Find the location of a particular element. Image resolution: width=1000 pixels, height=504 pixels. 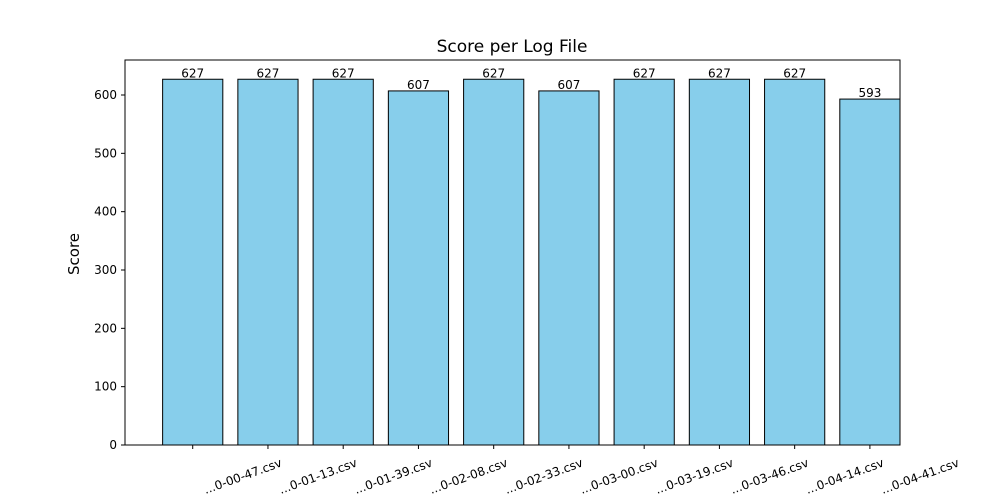

chart-title: Score per Log File is located at coordinates (512, 47).